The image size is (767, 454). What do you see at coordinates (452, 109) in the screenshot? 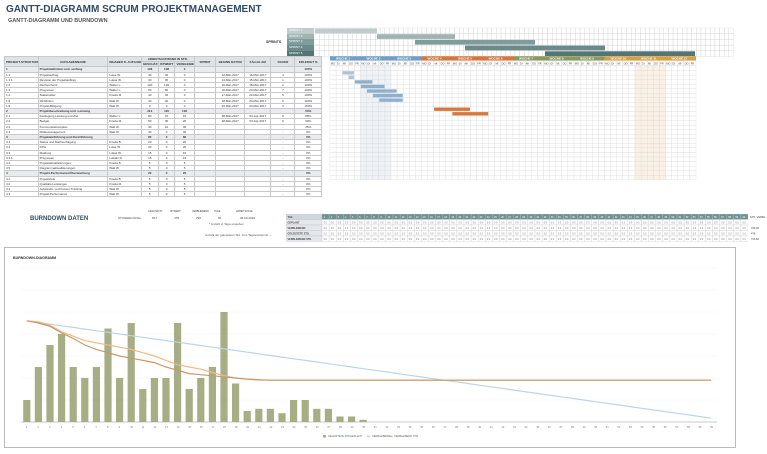
I see `gantt-bar` at bounding box center [452, 109].